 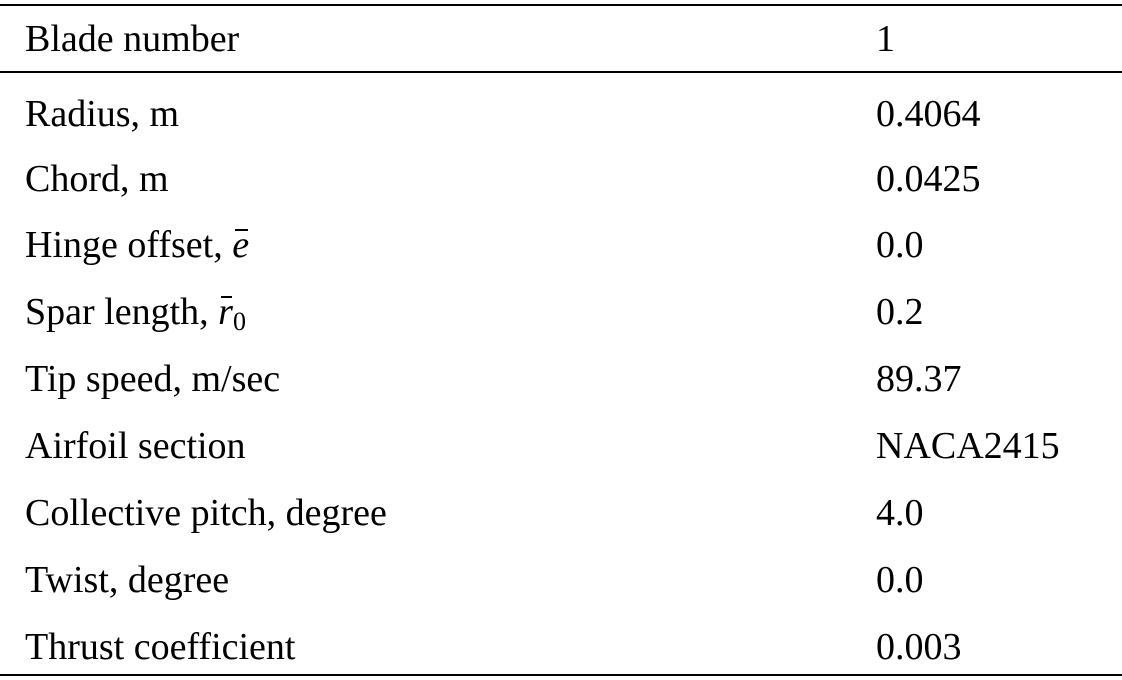 What do you see at coordinates (561, 675) in the screenshot?
I see `table-bottom-rule` at bounding box center [561, 675].